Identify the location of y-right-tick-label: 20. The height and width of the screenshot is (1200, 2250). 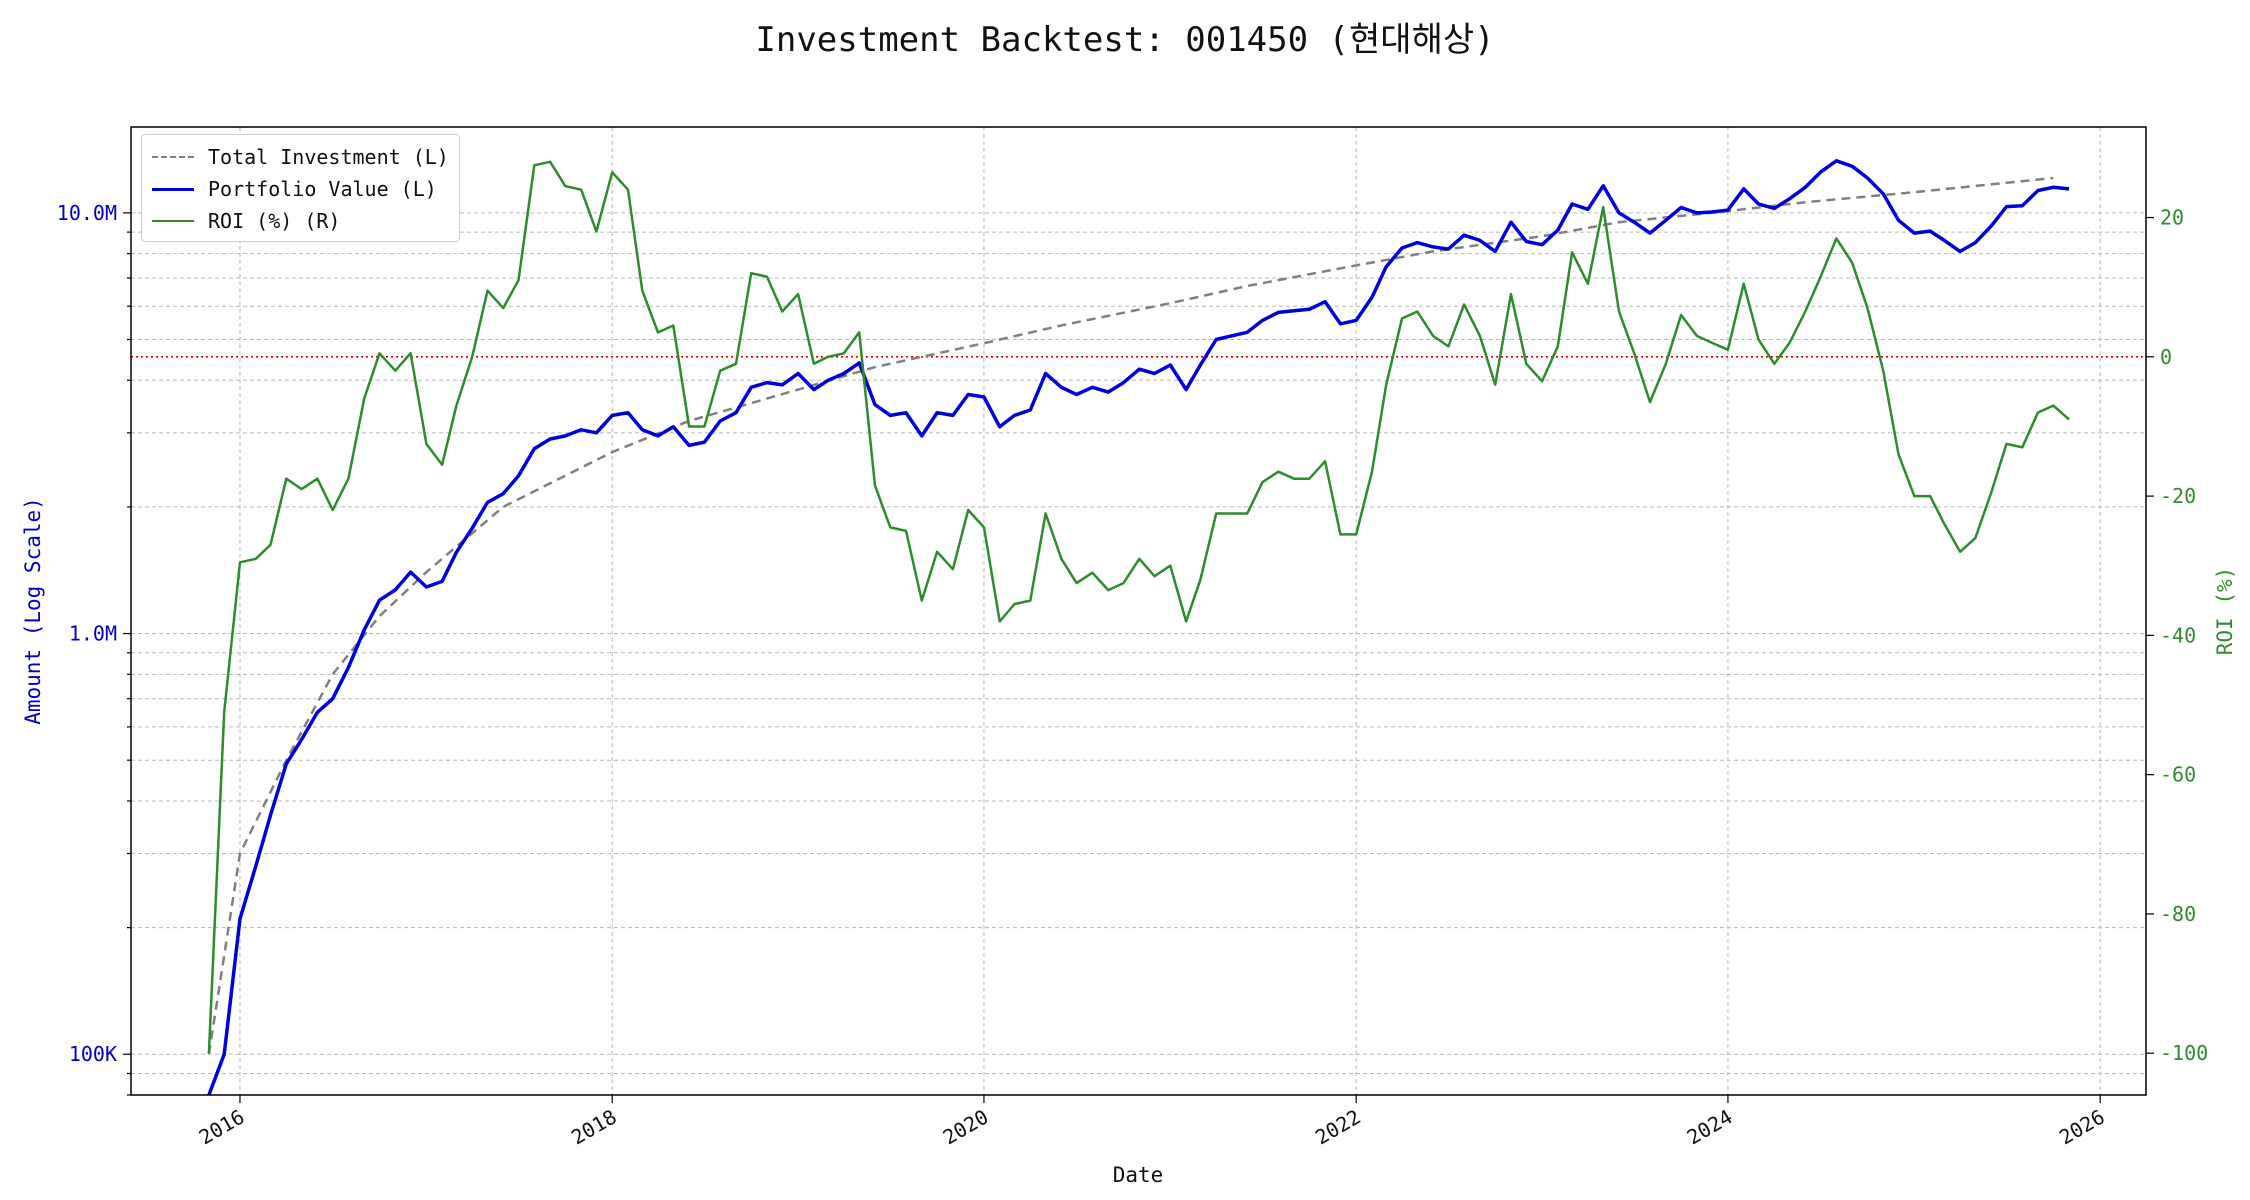
(2172, 218).